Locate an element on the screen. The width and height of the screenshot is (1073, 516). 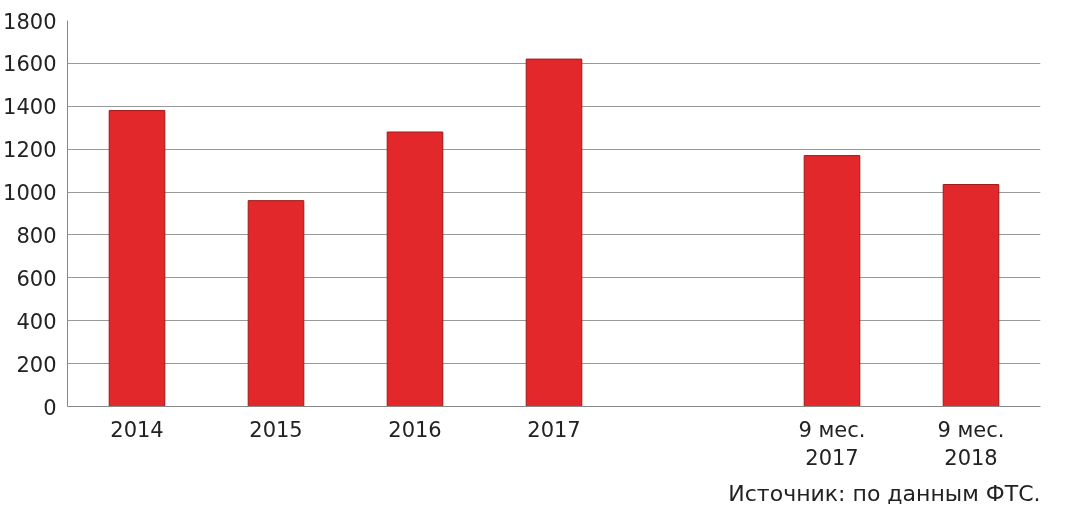
y-tick-label: 1600 is located at coordinates (30, 64).